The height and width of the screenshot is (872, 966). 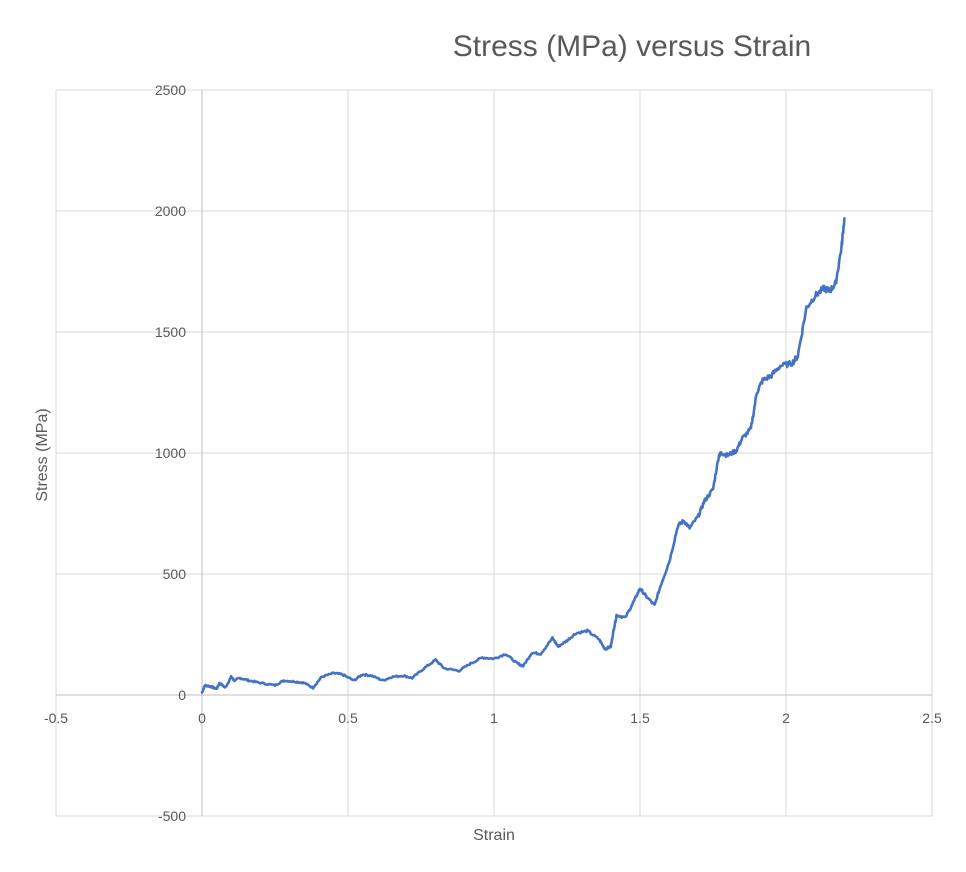 What do you see at coordinates (494, 835) in the screenshot?
I see `x-axis-label: Strain` at bounding box center [494, 835].